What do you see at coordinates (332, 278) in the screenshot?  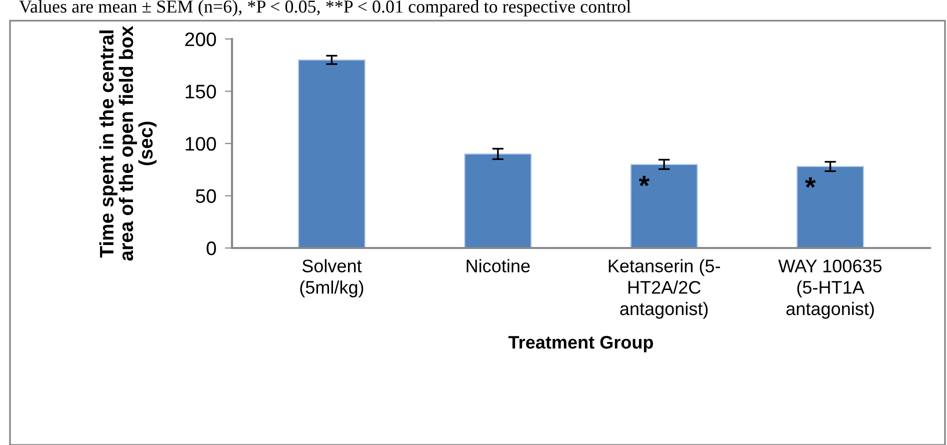 I see `x-tick-label: Solvent (5ml/kg)` at bounding box center [332, 278].